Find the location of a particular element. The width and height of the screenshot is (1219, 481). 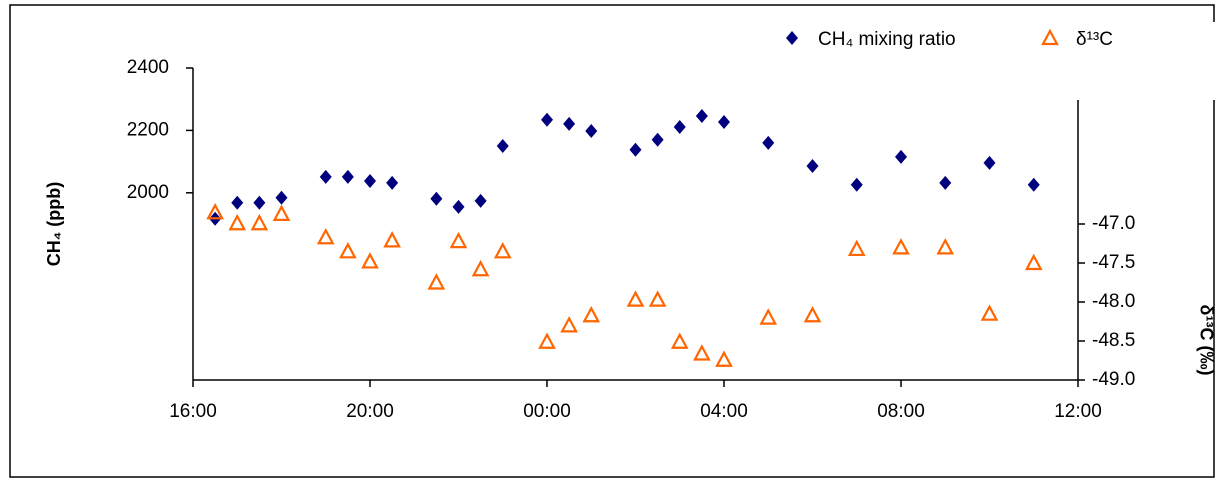

y-axis-label: CH₄ (ppb) is located at coordinates (54, 224).